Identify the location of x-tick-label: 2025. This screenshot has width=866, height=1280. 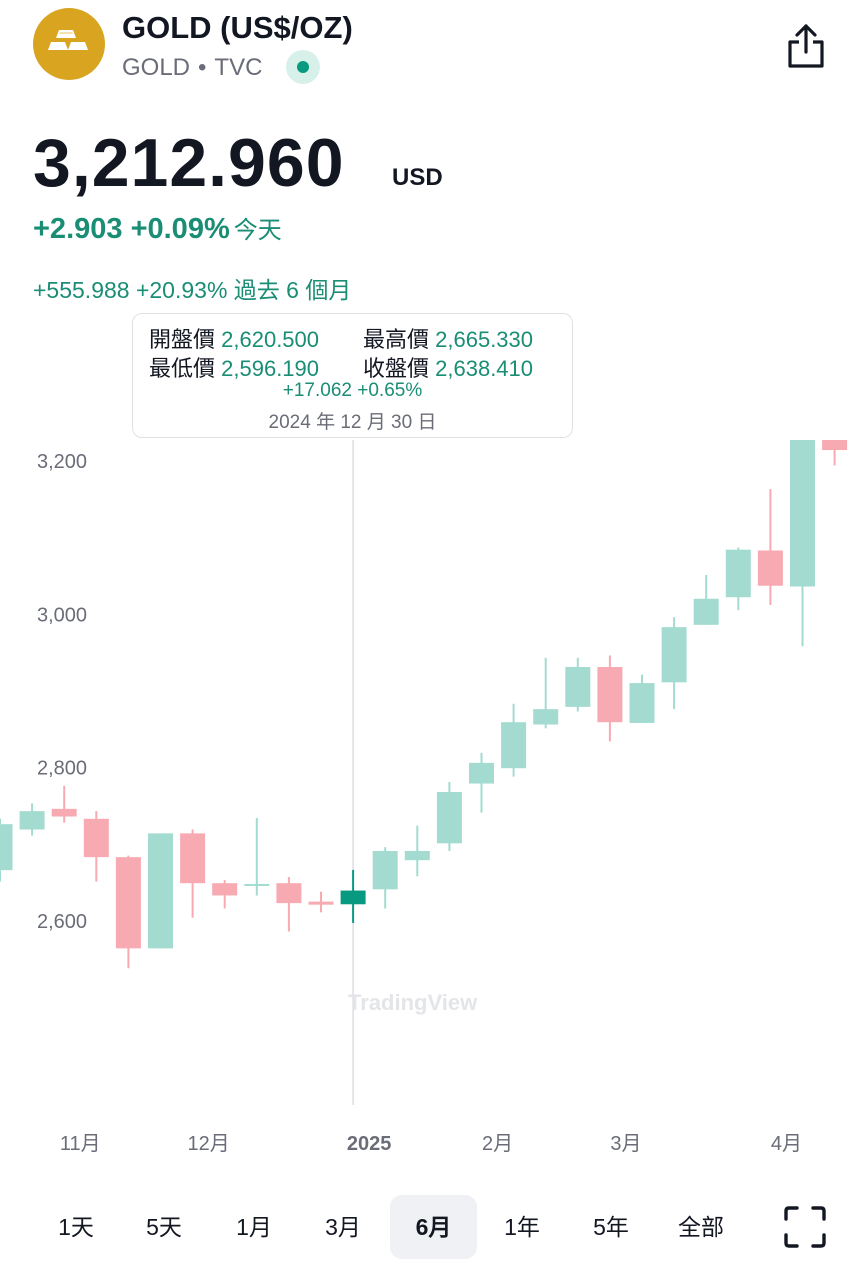
(369, 1144).